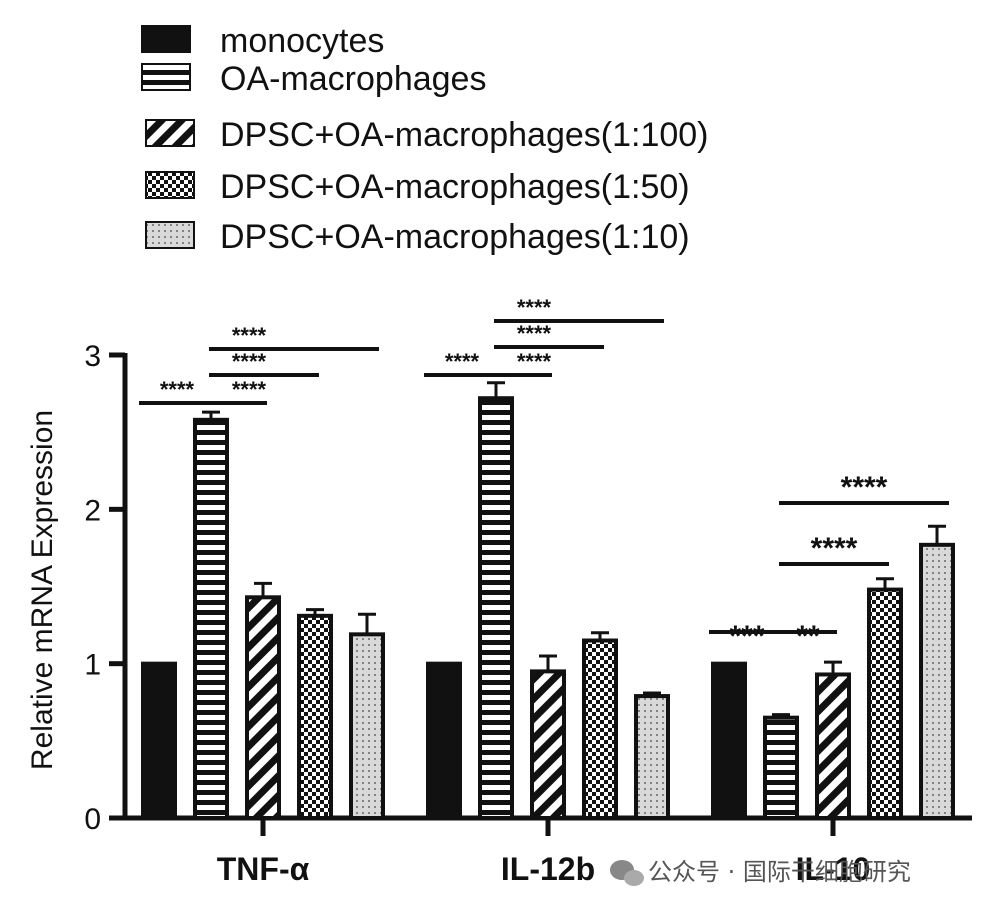 The image size is (990, 910). What do you see at coordinates (353, 79) in the screenshot?
I see `legend-label: OA-macrophages` at bounding box center [353, 79].